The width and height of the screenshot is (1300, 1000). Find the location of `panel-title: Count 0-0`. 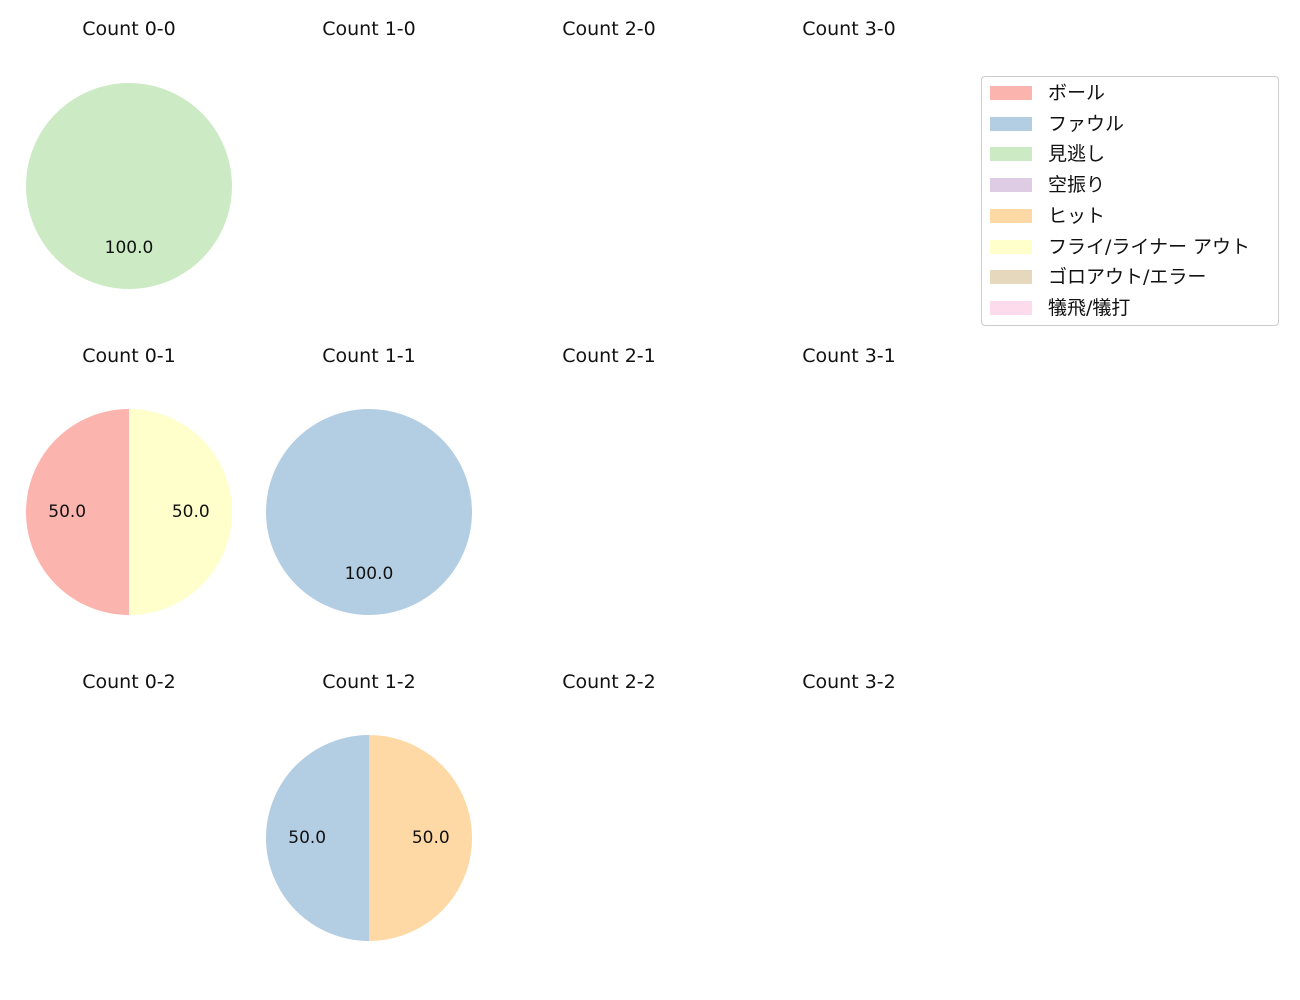

panel-title: Count 0-0 is located at coordinates (129, 29).